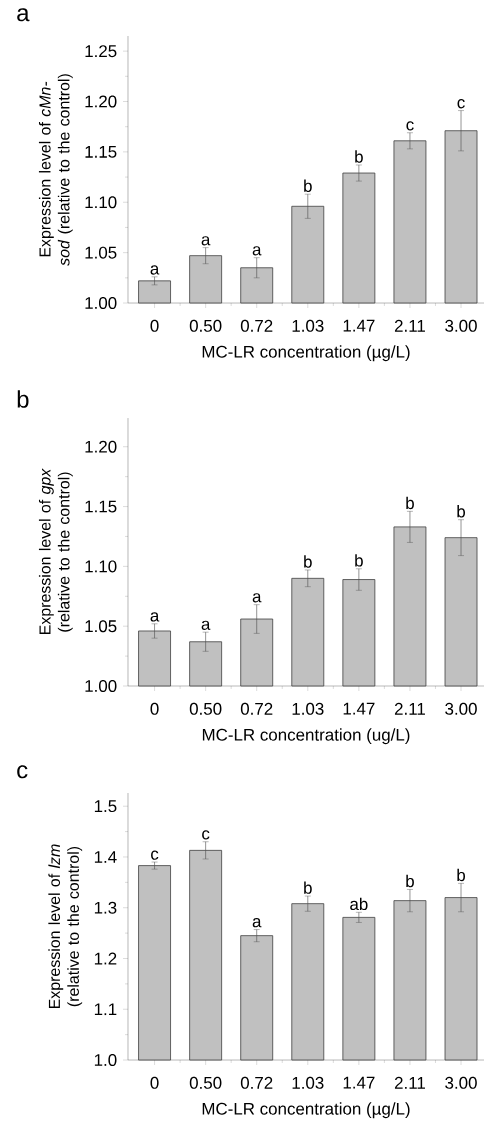 This screenshot has height=1128, width=487. I want to click on y-tick-label: 1.2, so click(105, 958).